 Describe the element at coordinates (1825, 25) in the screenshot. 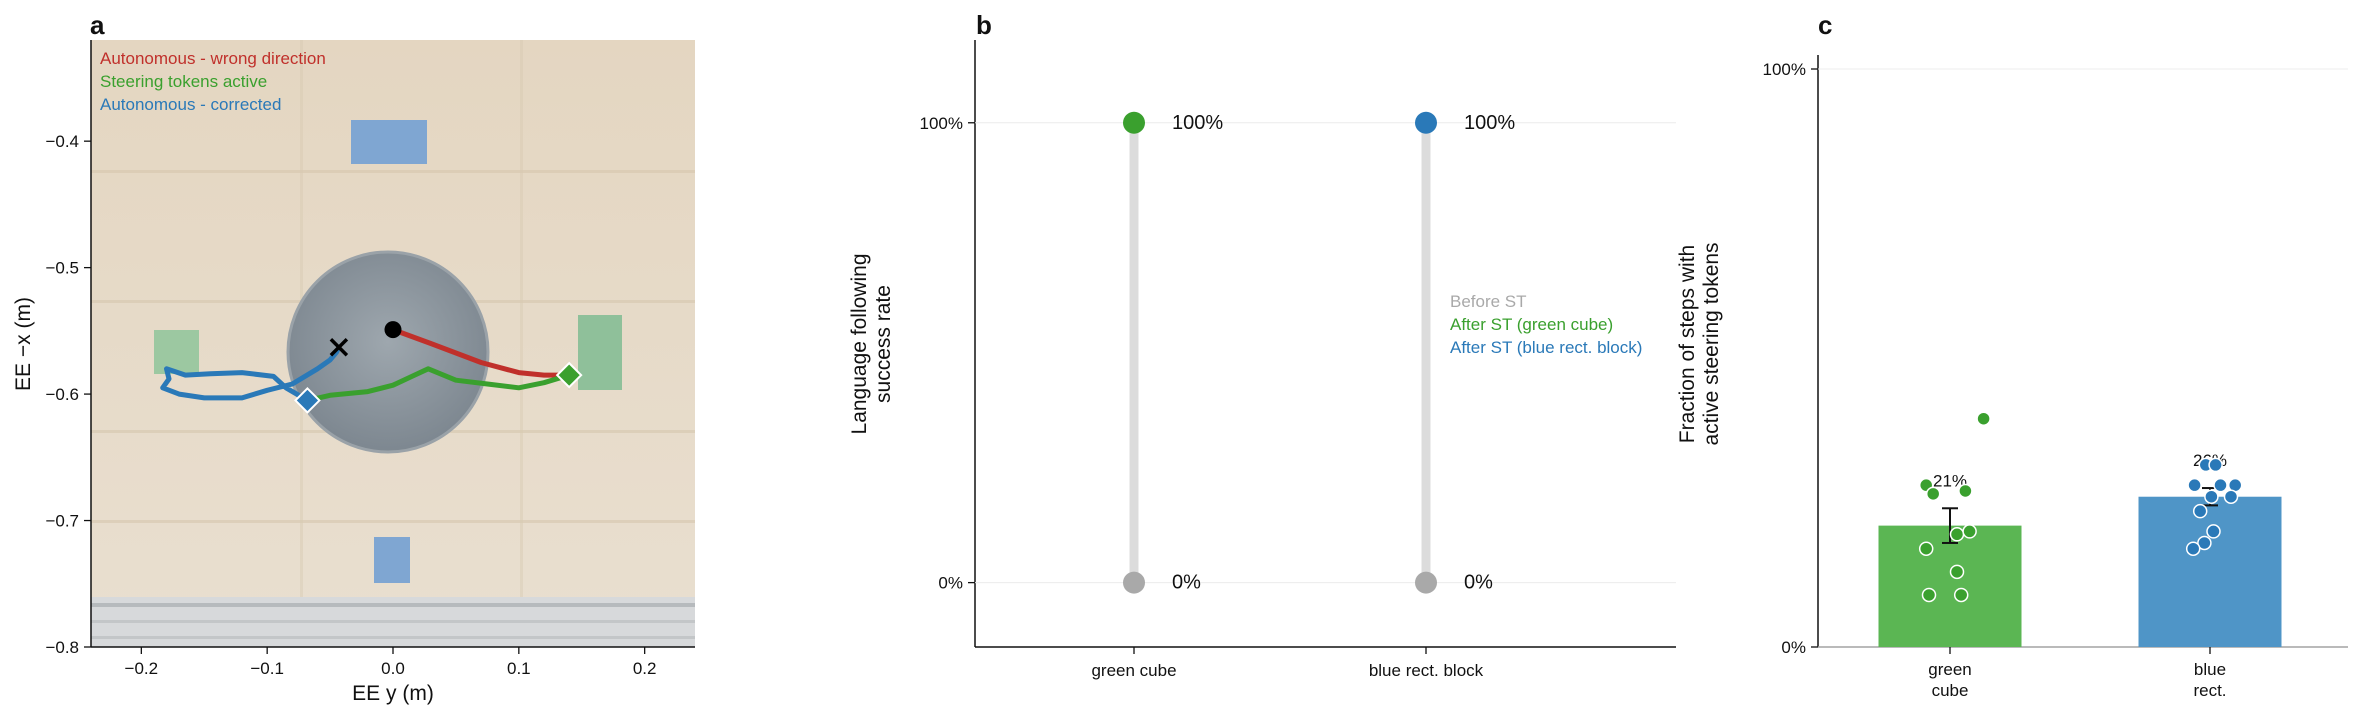

I see `panel-label-c: c` at that location.